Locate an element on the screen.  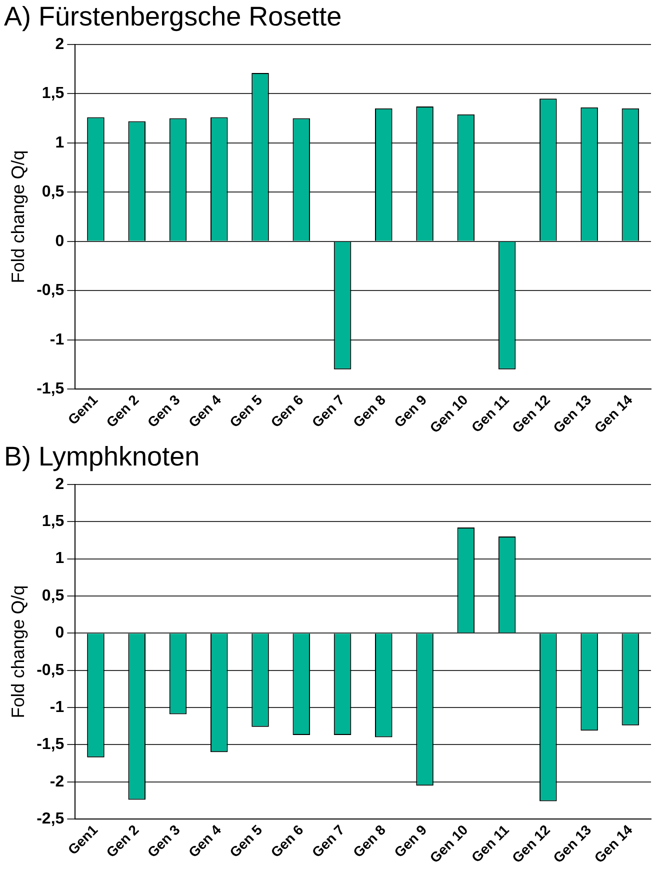
y-tick-label: -2,5 is located at coordinates (50, 819).